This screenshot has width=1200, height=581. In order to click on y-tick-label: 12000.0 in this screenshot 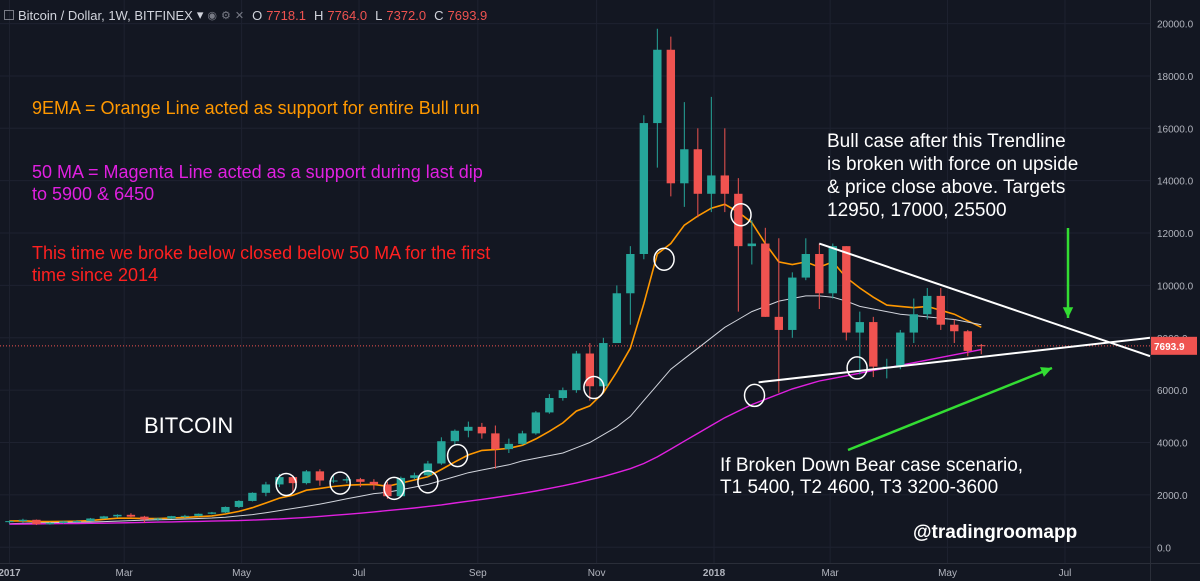, I will do `click(1175, 234)`.